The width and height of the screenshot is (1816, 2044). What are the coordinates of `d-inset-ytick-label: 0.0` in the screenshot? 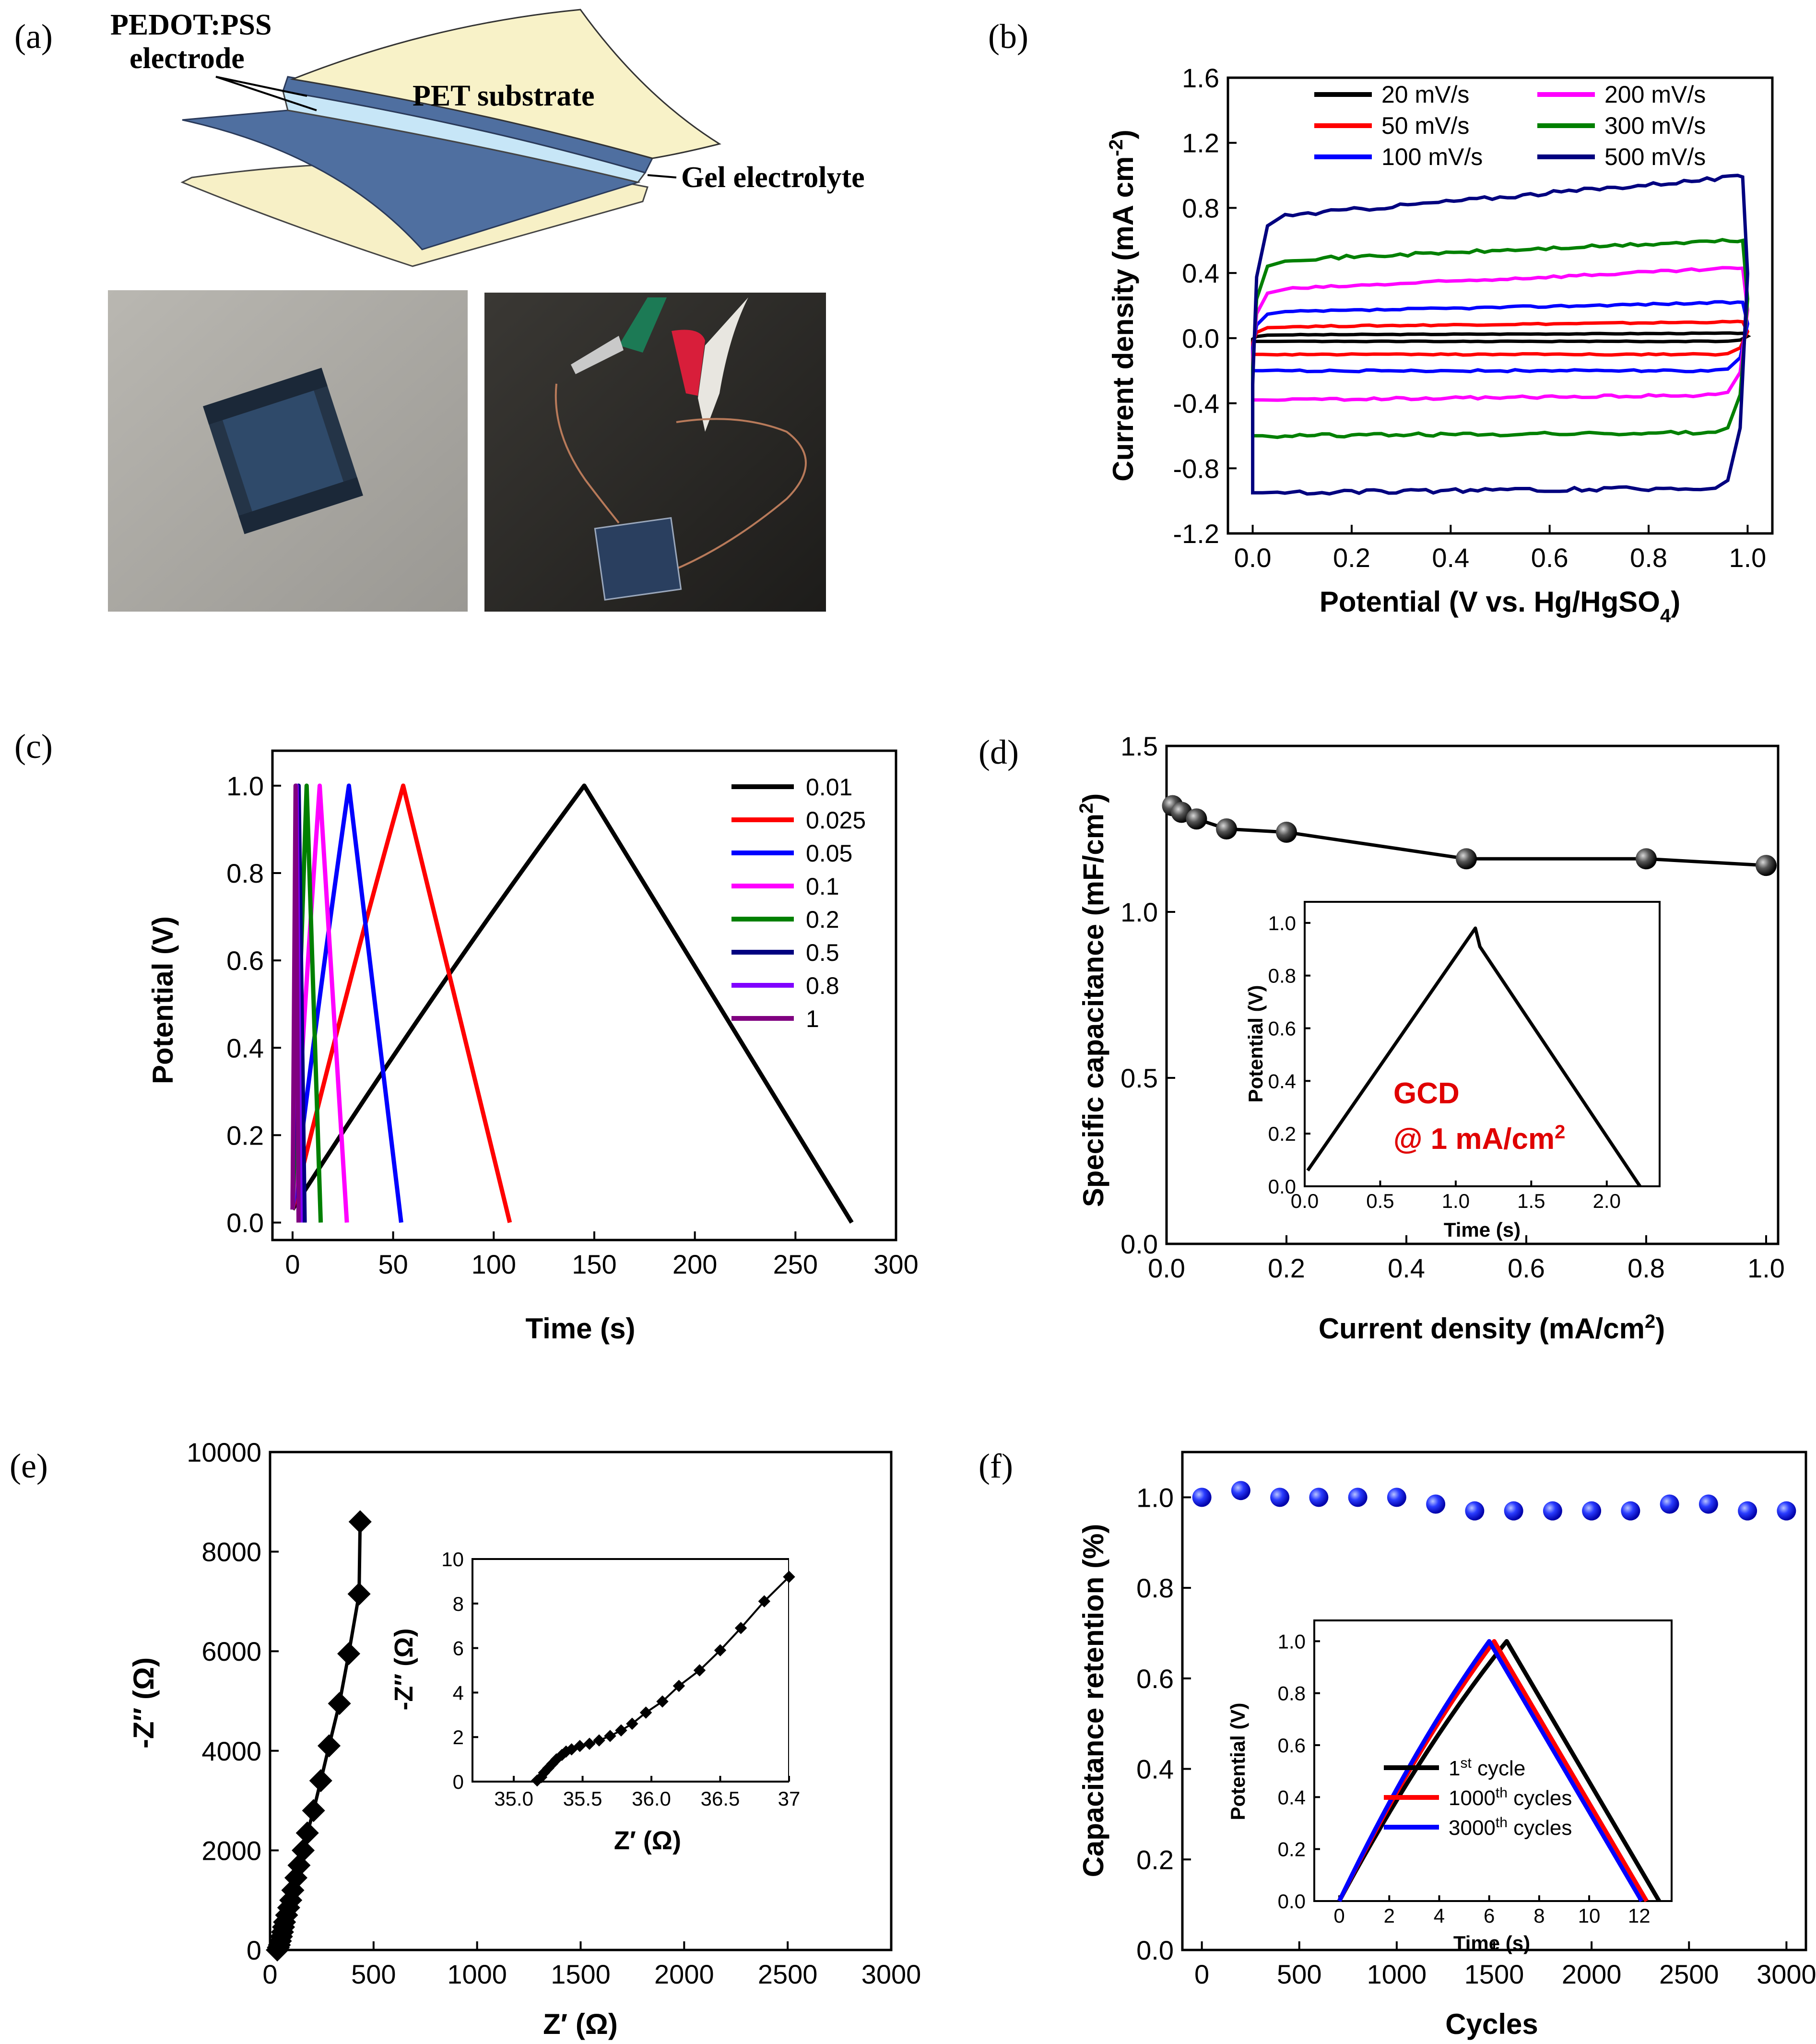 It's located at (1282, 1186).